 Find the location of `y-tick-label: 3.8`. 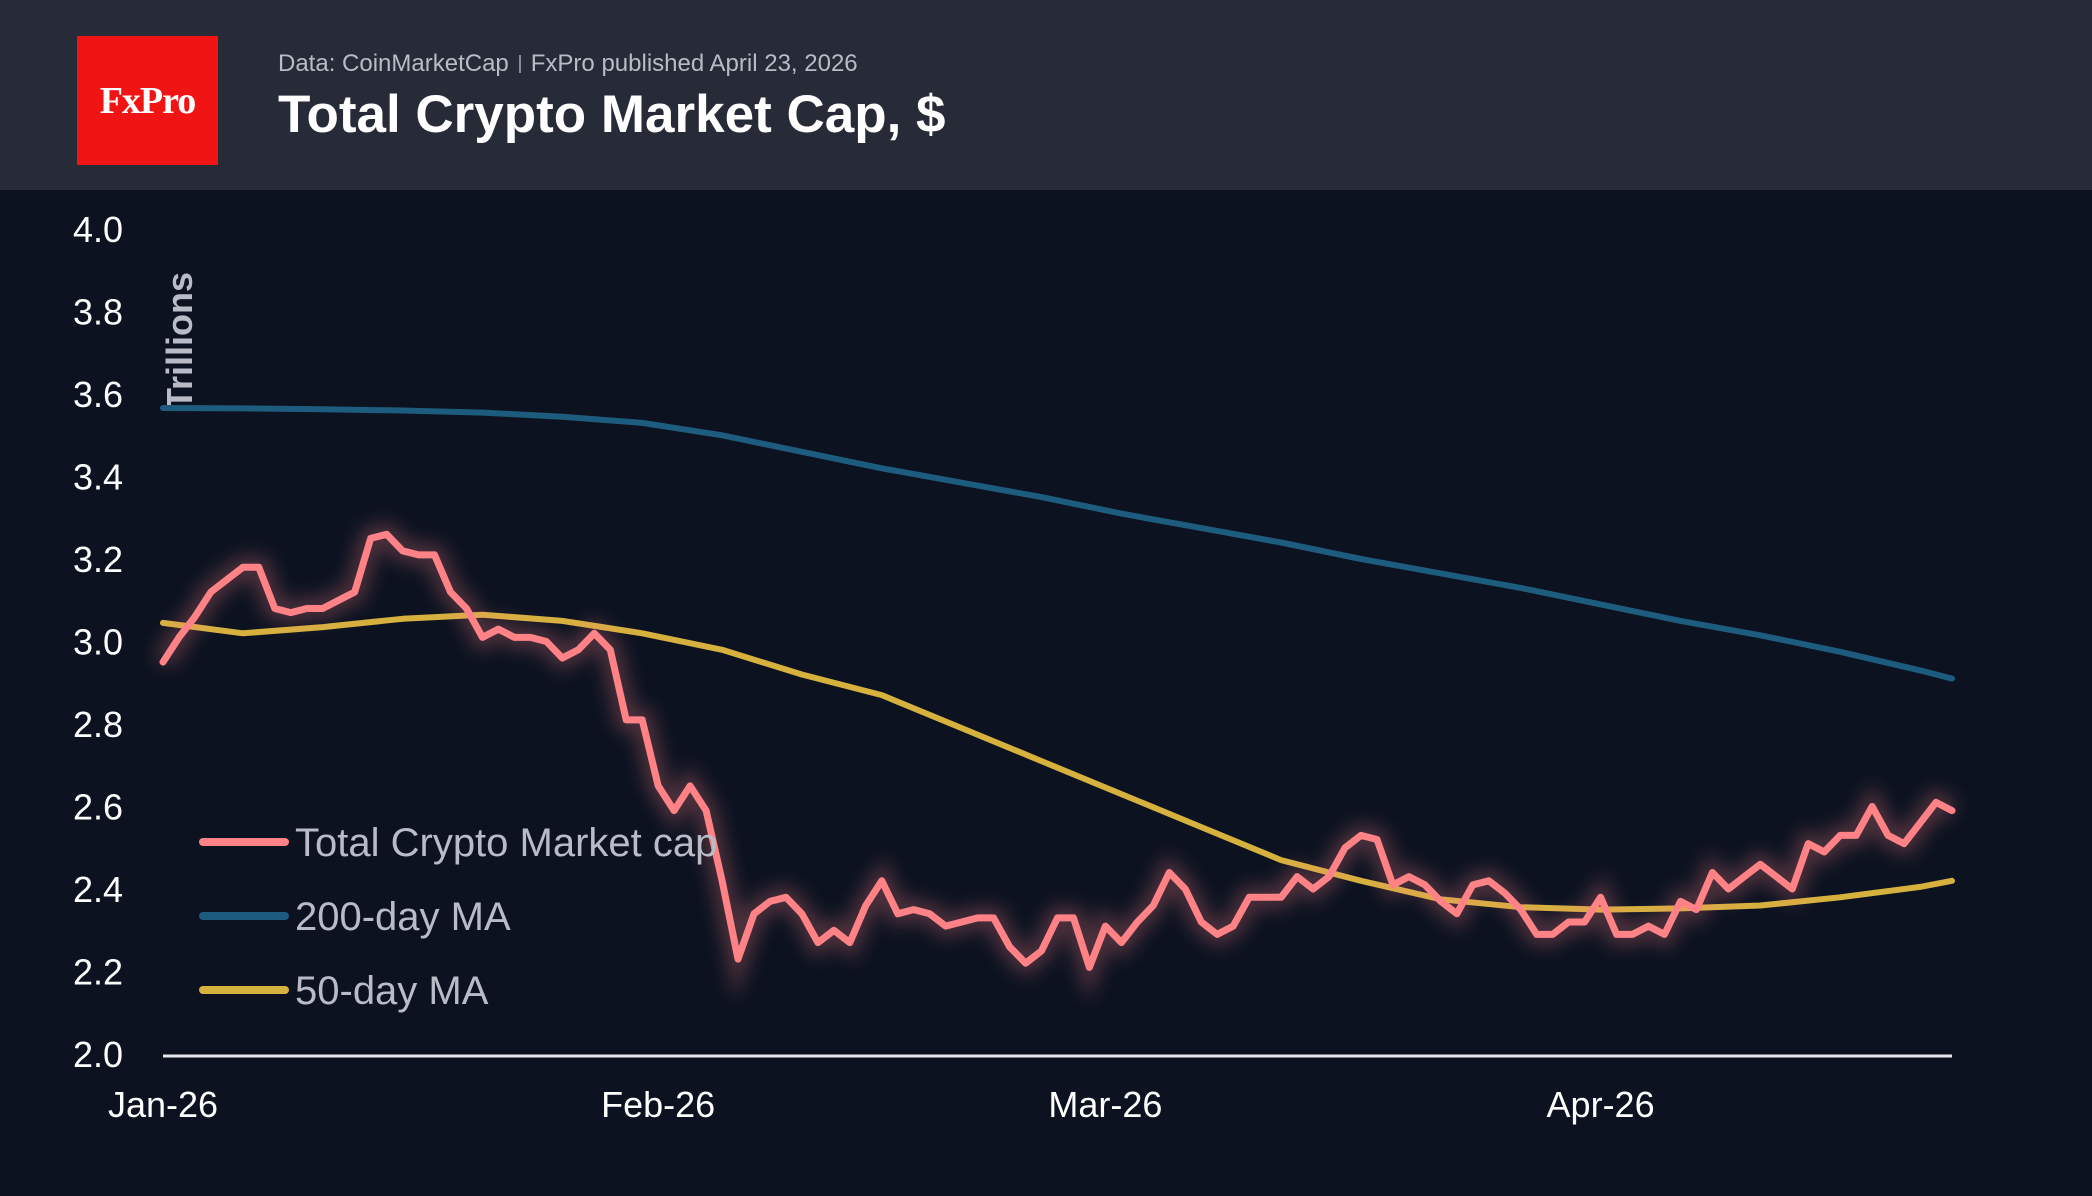

y-tick-label: 3.8 is located at coordinates (98, 312).